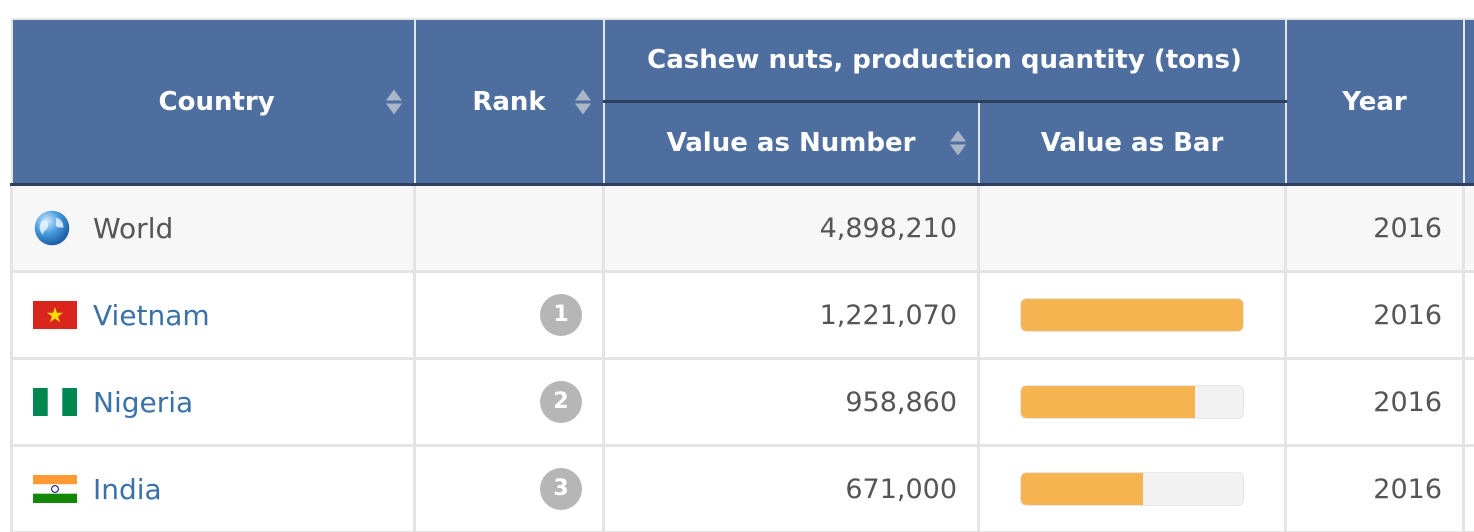  What do you see at coordinates (63, 228) in the screenshot?
I see `globe-icon` at bounding box center [63, 228].